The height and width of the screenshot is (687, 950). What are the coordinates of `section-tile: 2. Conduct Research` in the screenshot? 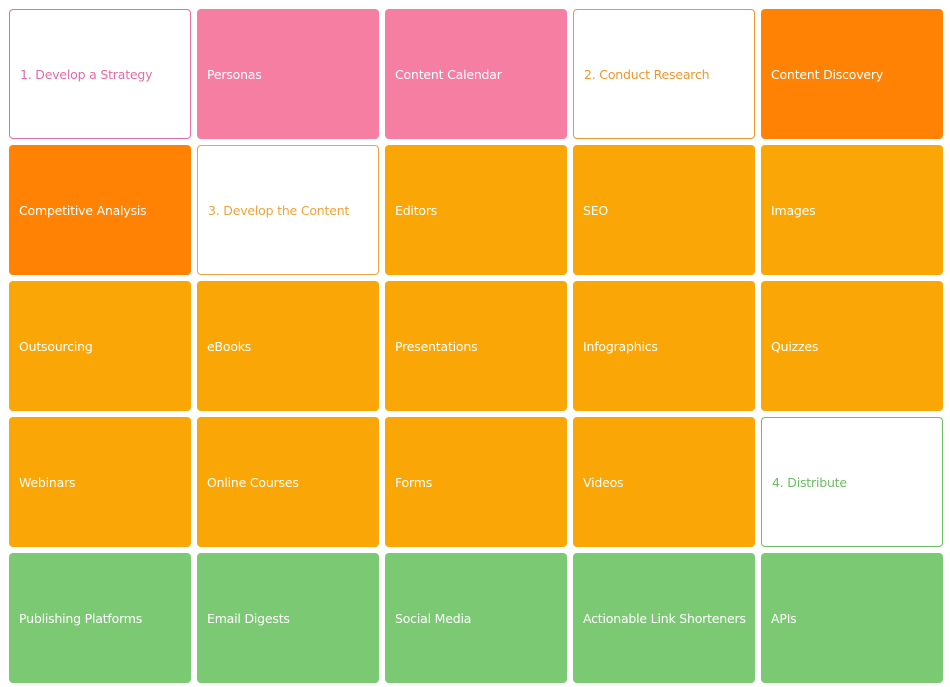 It's located at (664, 74).